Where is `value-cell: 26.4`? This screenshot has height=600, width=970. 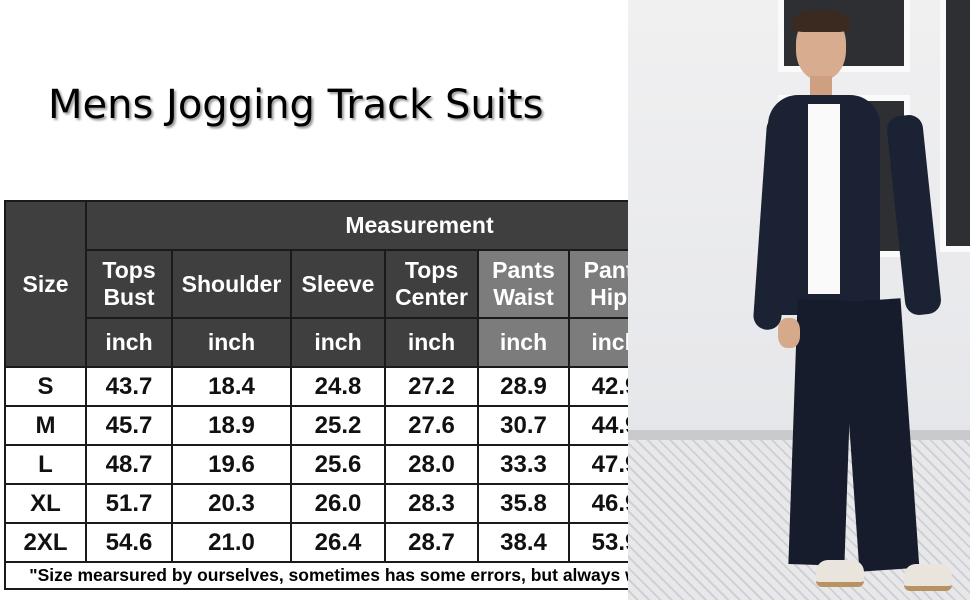 value-cell: 26.4 is located at coordinates (338, 542).